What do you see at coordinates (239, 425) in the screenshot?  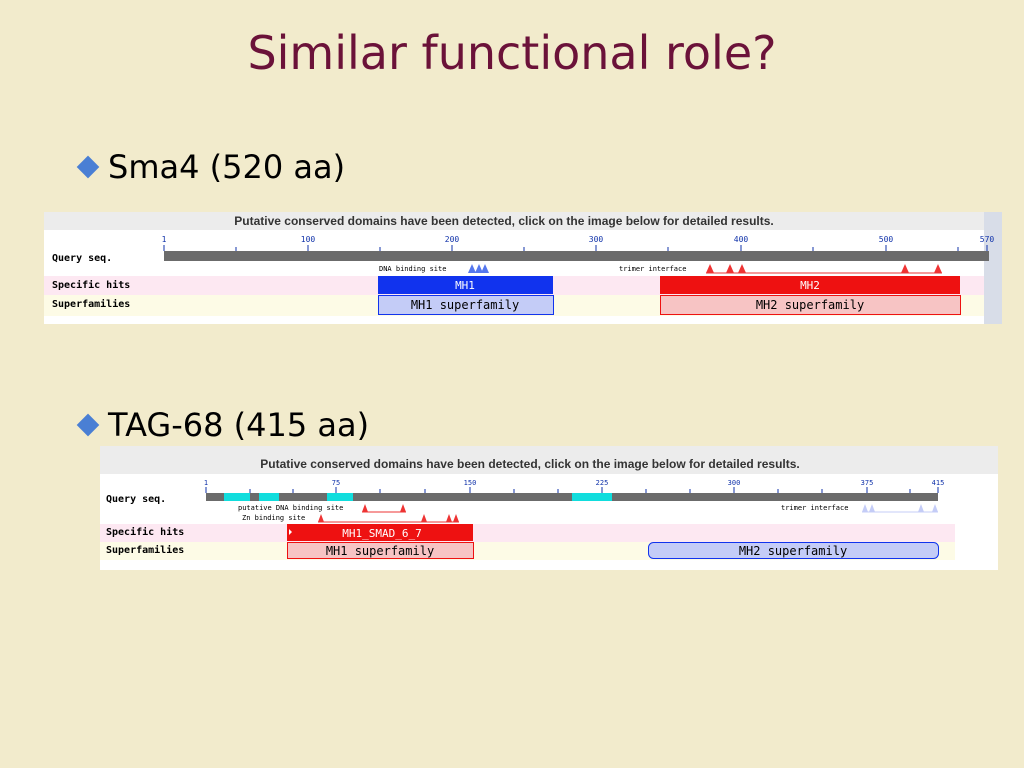 I see `bullet-tag68-text: TAG-68 (415 aa)` at bounding box center [239, 425].